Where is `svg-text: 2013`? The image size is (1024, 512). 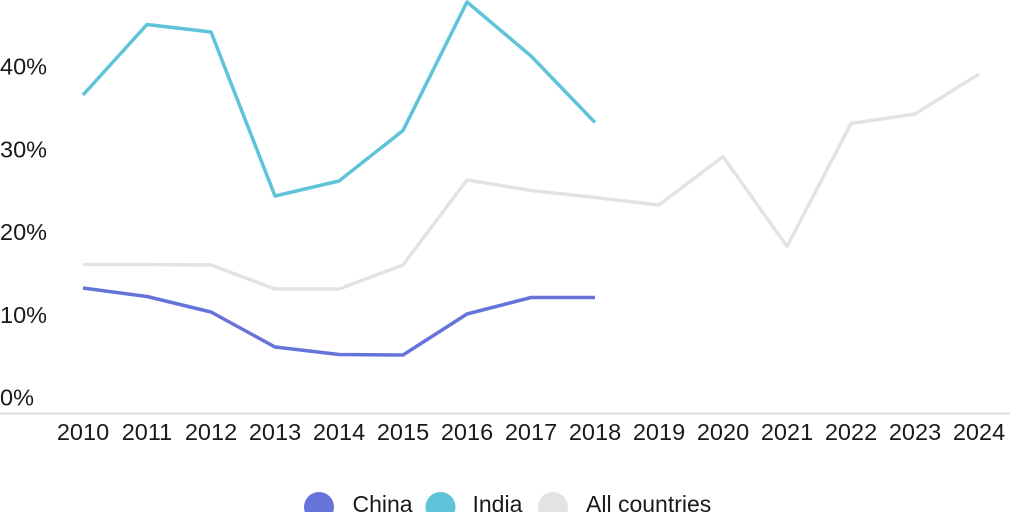
svg-text: 2013 is located at coordinates (275, 432).